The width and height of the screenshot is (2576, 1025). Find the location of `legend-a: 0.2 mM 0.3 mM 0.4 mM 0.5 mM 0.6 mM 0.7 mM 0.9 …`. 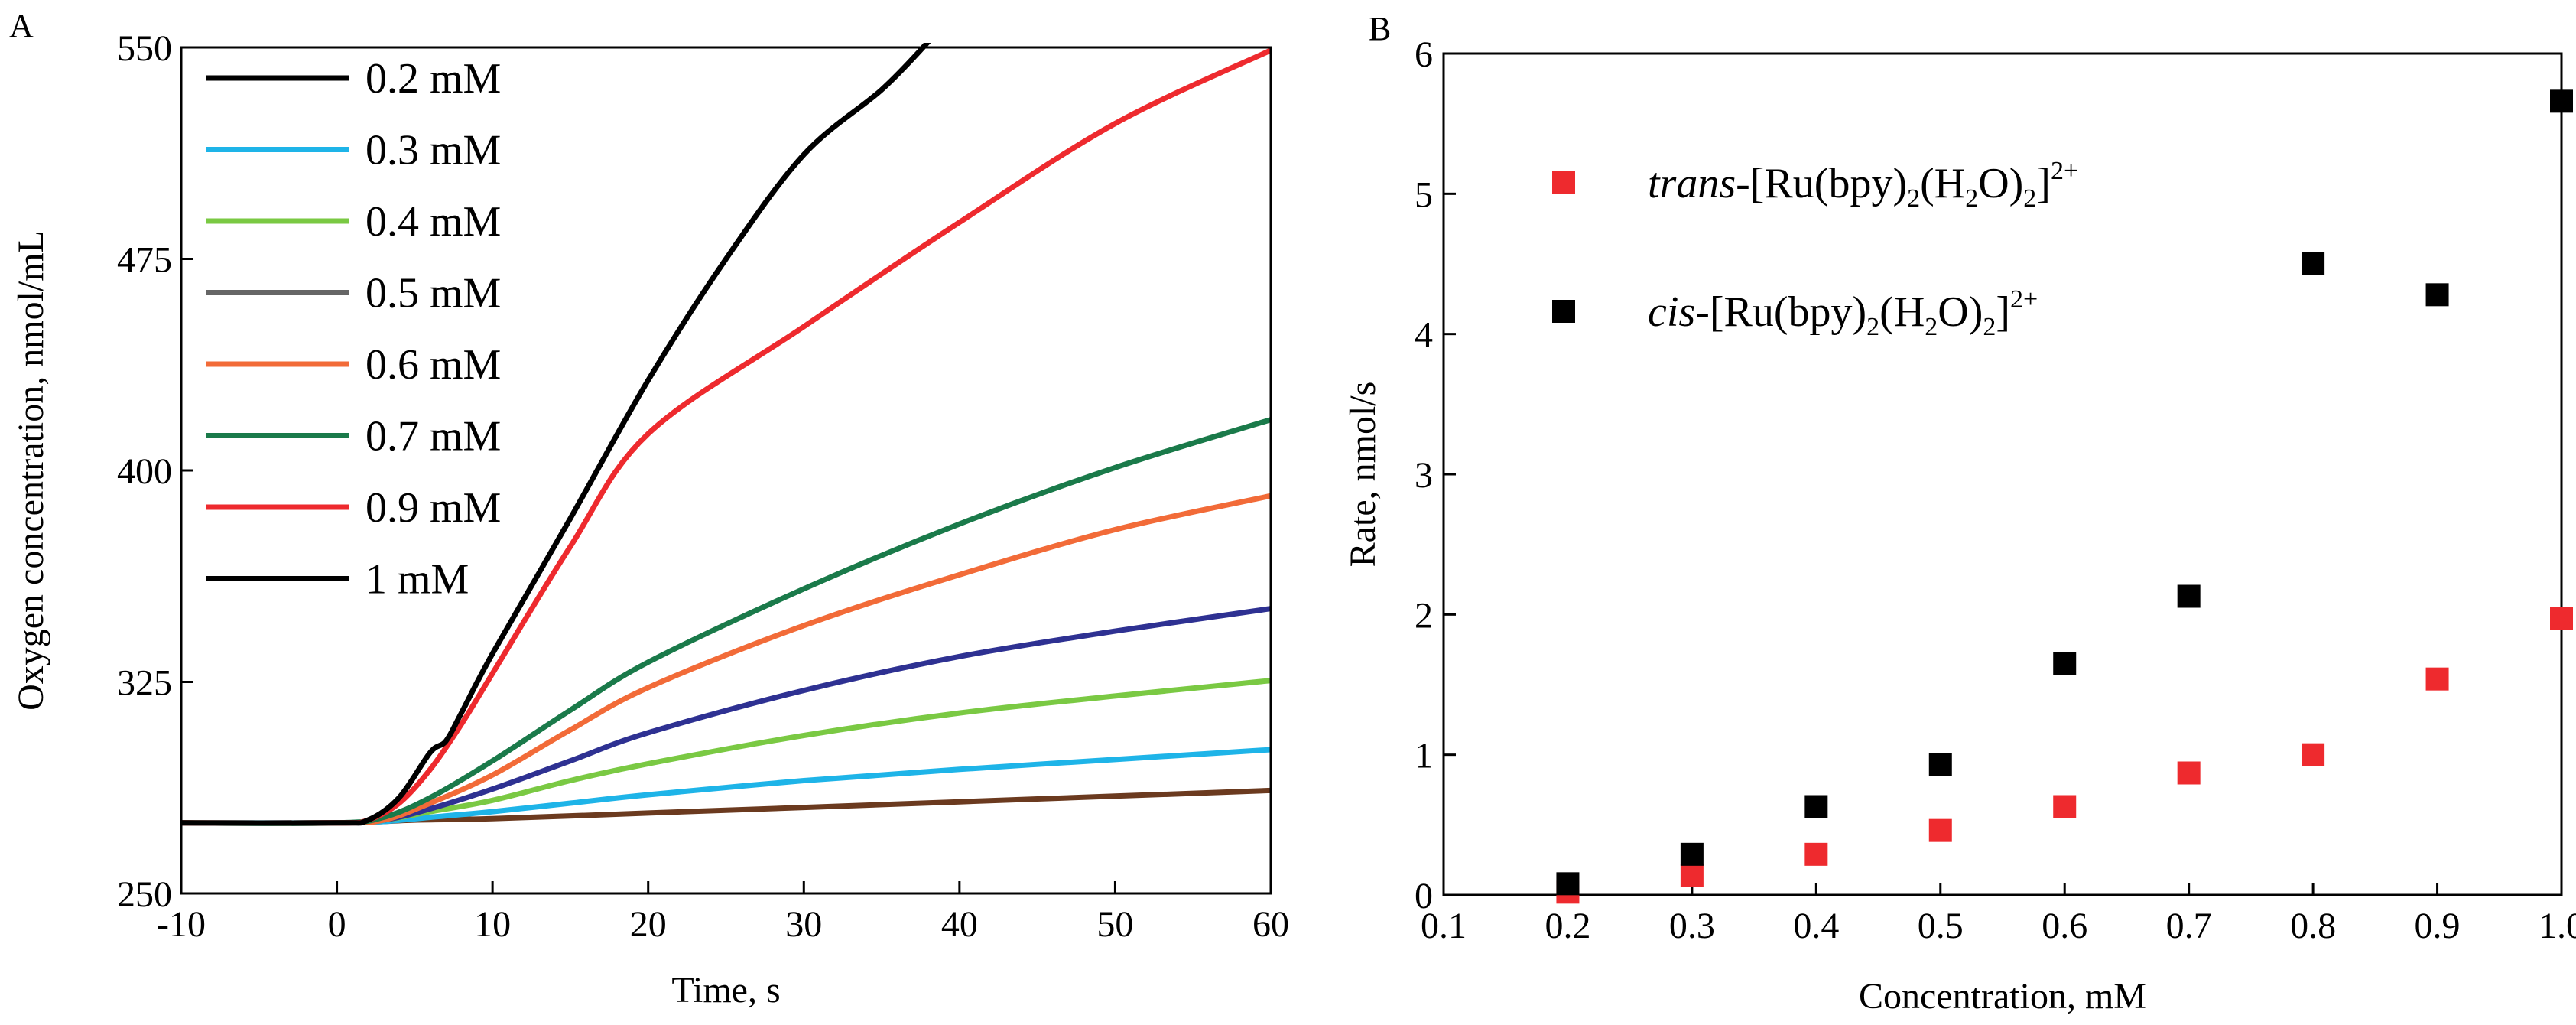

legend-a: 0.2 mM 0.3 mM 0.4 mM 0.5 mM 0.6 mM 0.7 mM 0.9 … is located at coordinates (354, 329).